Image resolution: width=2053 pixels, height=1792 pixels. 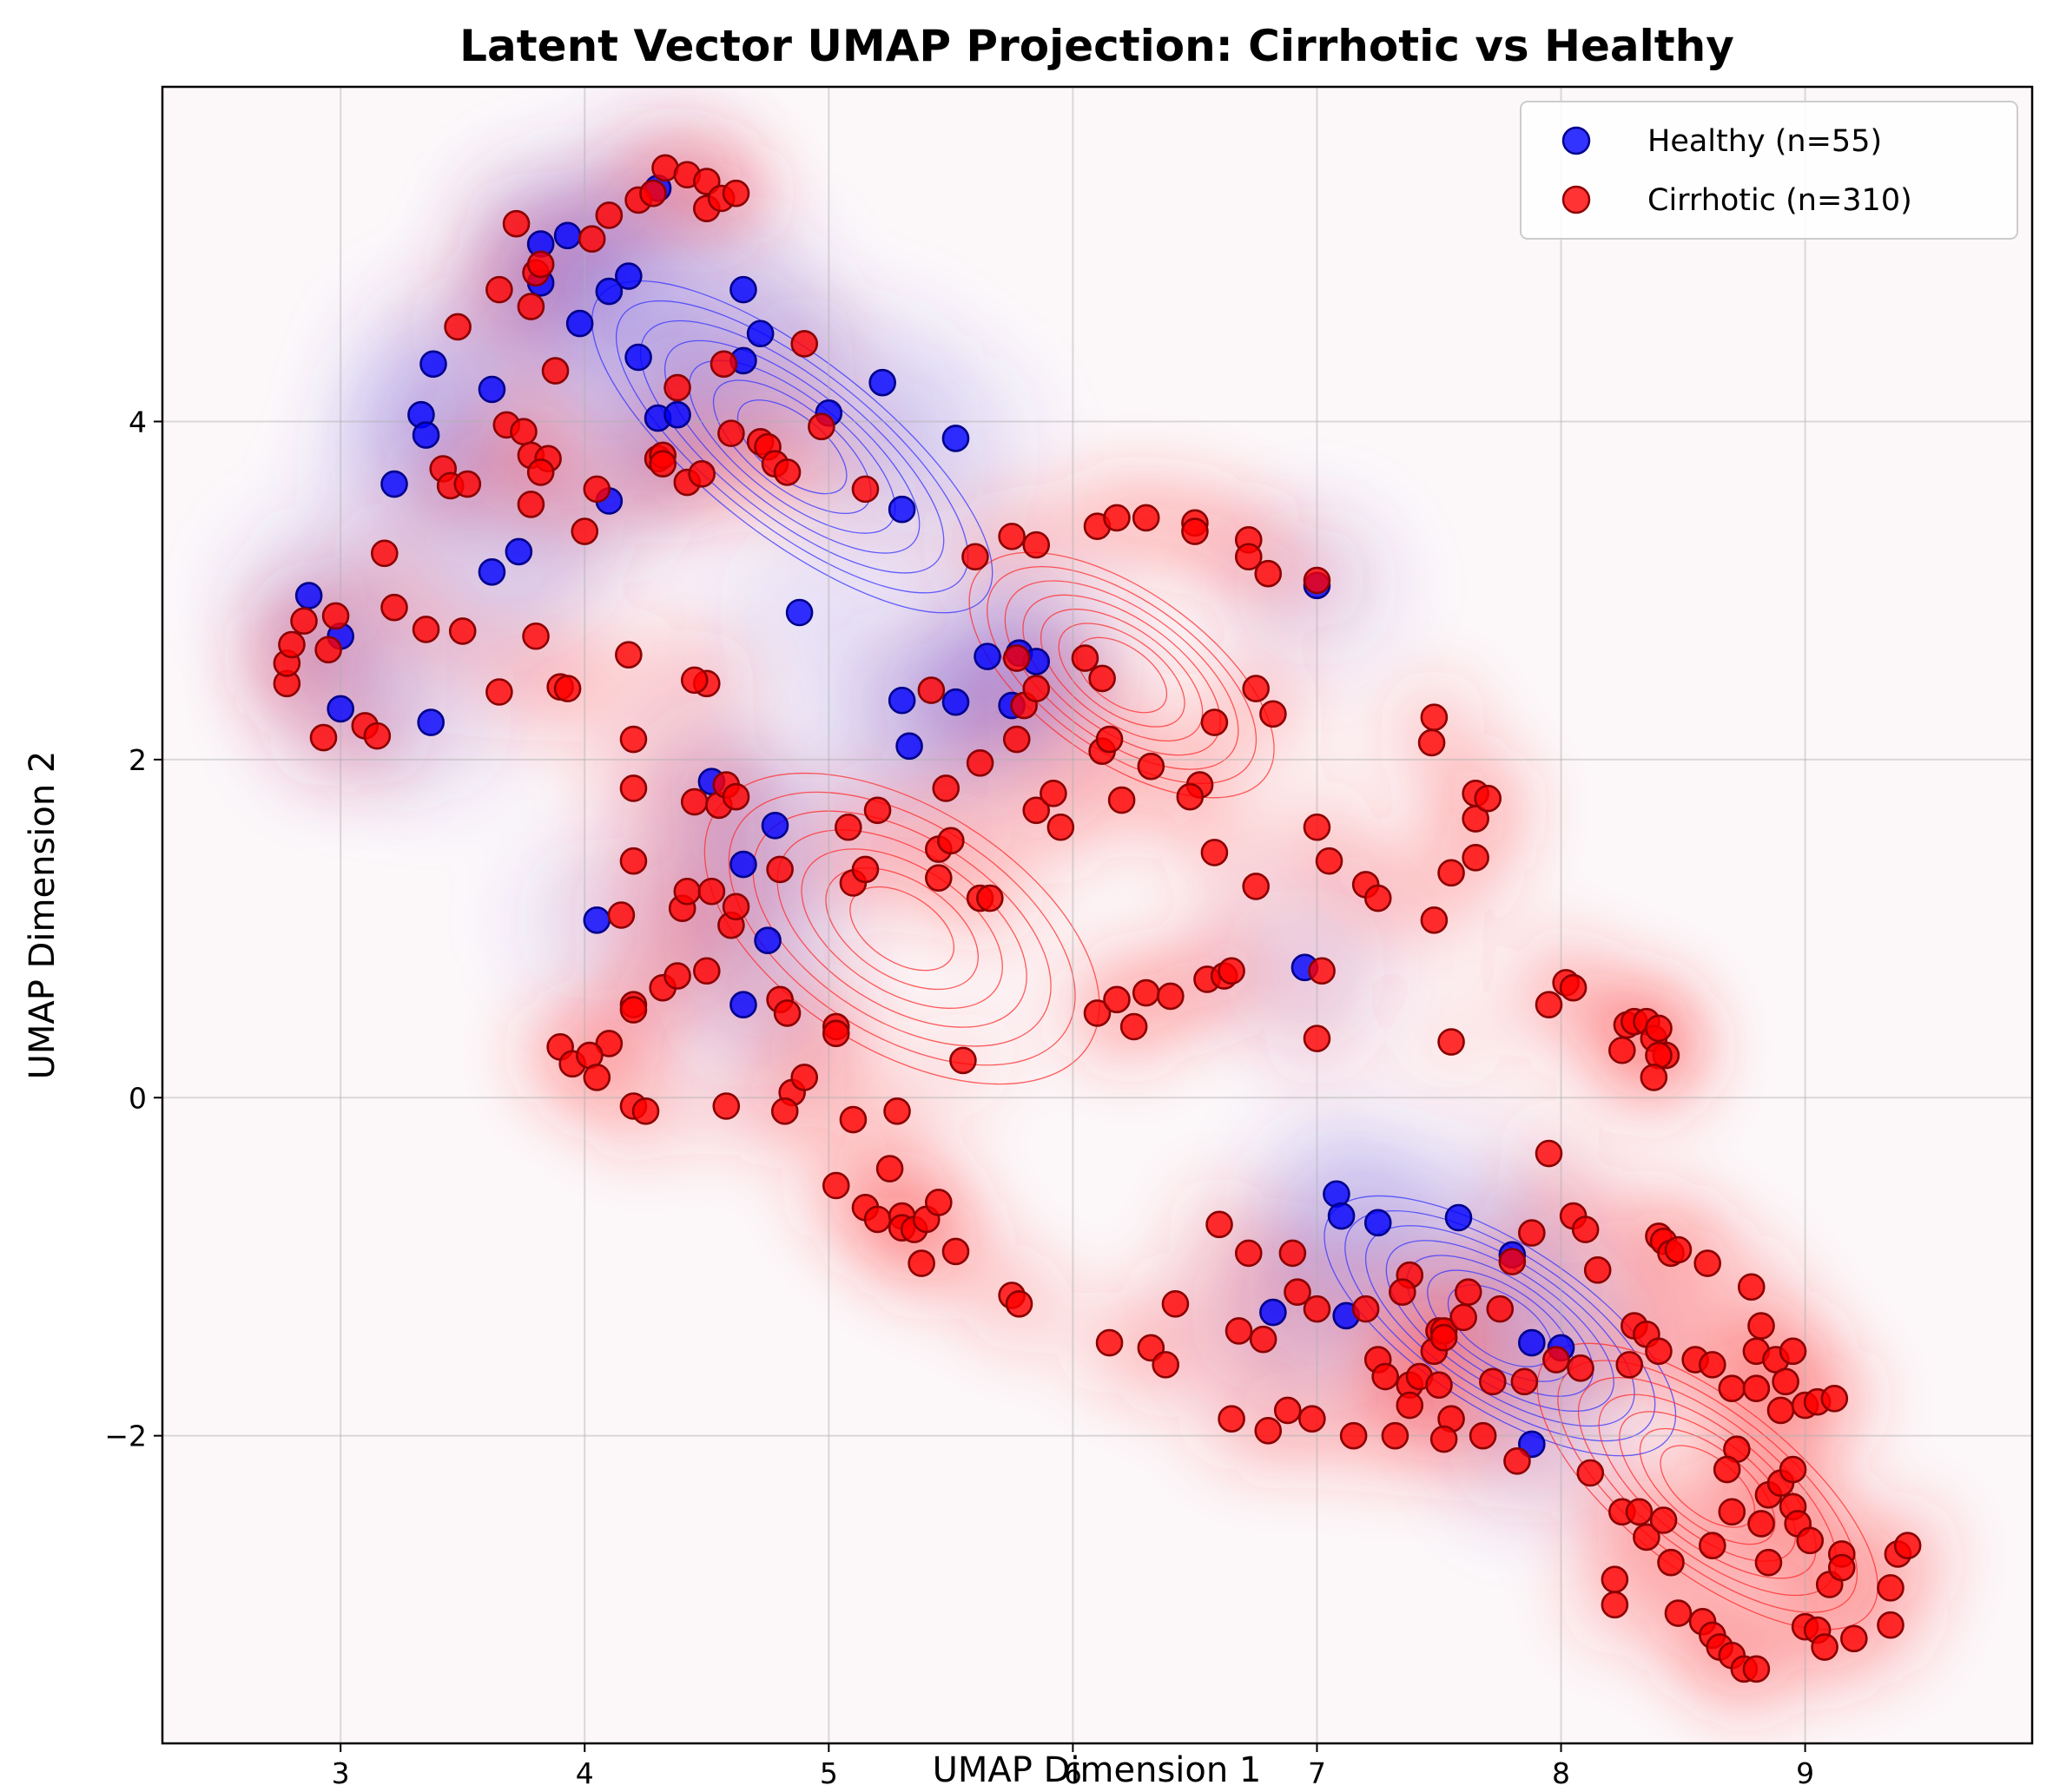 What do you see at coordinates (1769, 170) in the screenshot?
I see `legend: Healthy (n=55) Cirrhotic (n=310)` at bounding box center [1769, 170].